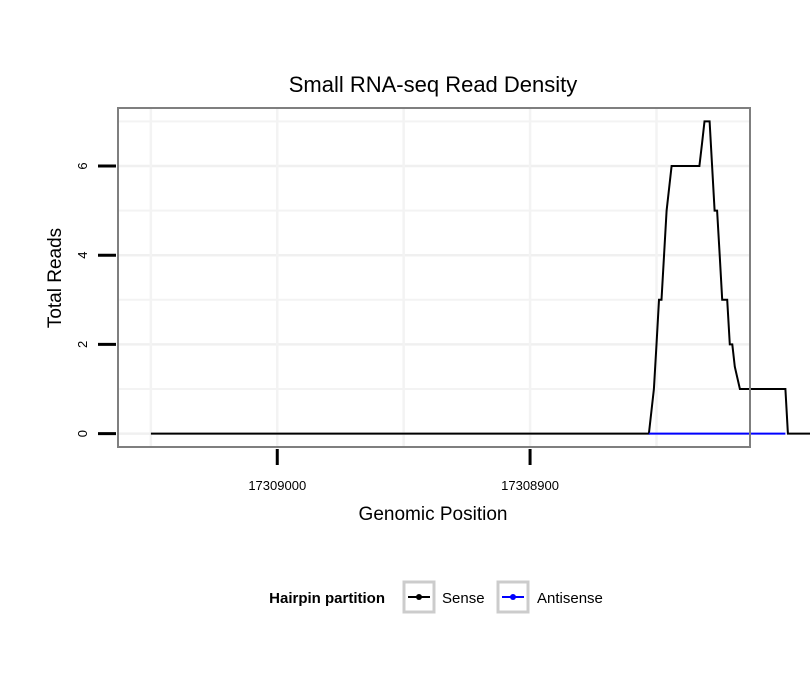 The height and width of the screenshot is (690, 810). What do you see at coordinates (82, 165) in the screenshot?
I see `y-tick-label: 6` at bounding box center [82, 165].